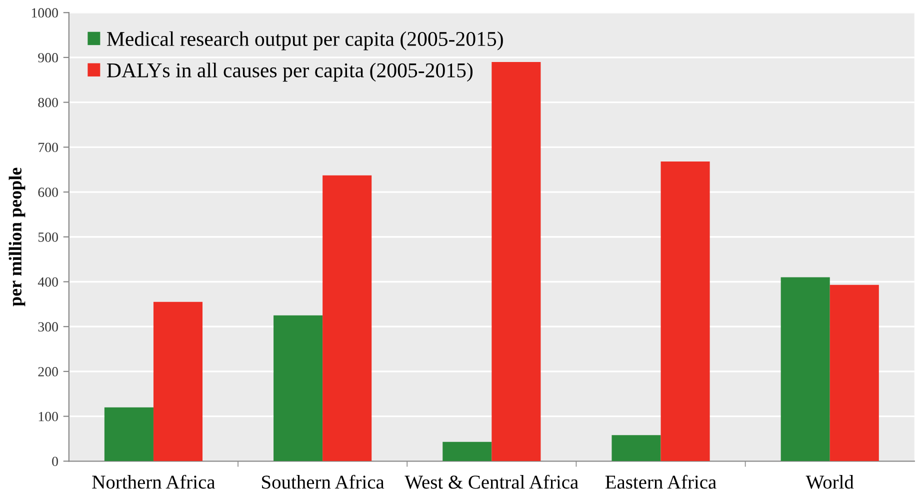  Describe the element at coordinates (48, 371) in the screenshot. I see `y-tick-label: 200` at that location.